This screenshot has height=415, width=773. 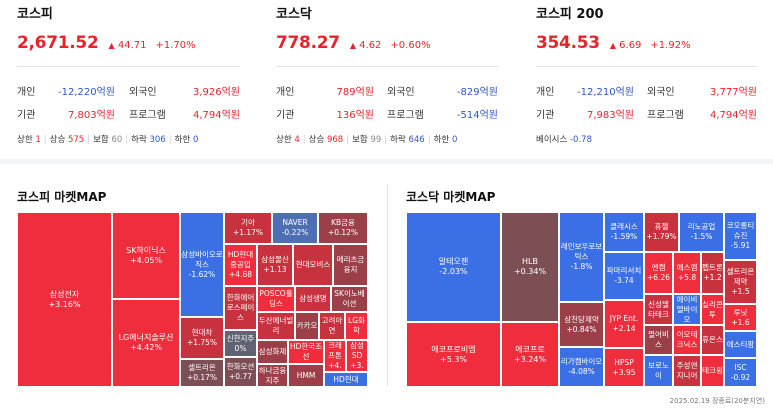 I want to click on map-tile: 휴젤 +1.79%, so click(x=661, y=232).